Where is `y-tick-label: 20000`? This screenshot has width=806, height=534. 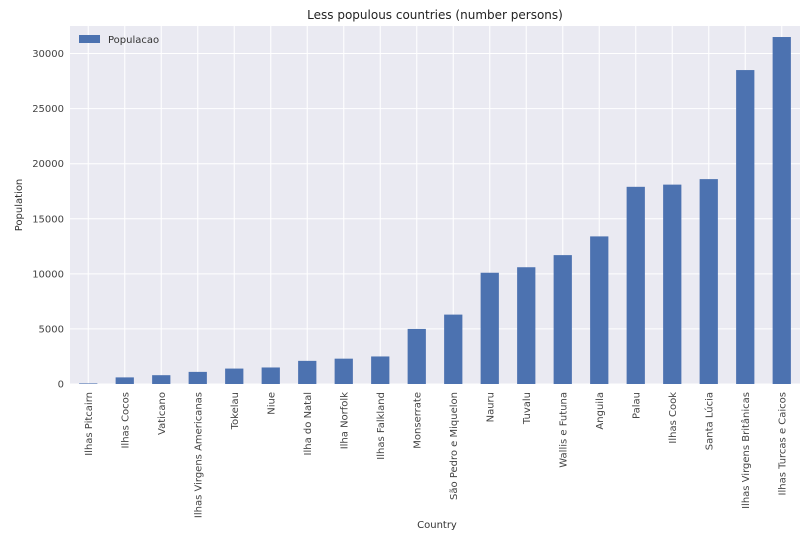 y-tick-label: 20000 is located at coordinates (48, 164).